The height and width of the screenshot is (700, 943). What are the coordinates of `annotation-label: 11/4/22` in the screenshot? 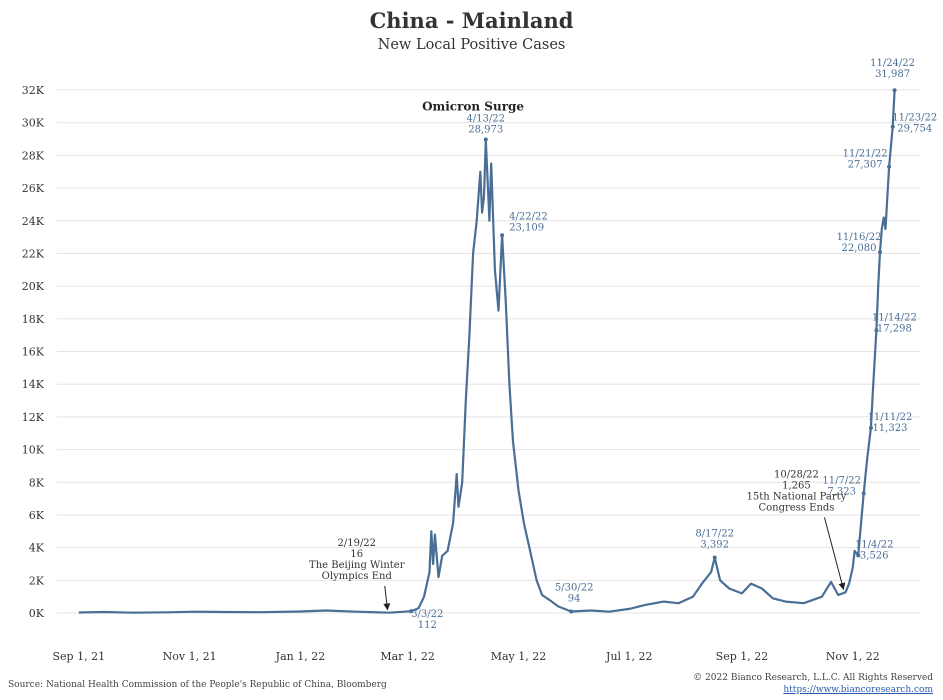 It's located at (874, 544).